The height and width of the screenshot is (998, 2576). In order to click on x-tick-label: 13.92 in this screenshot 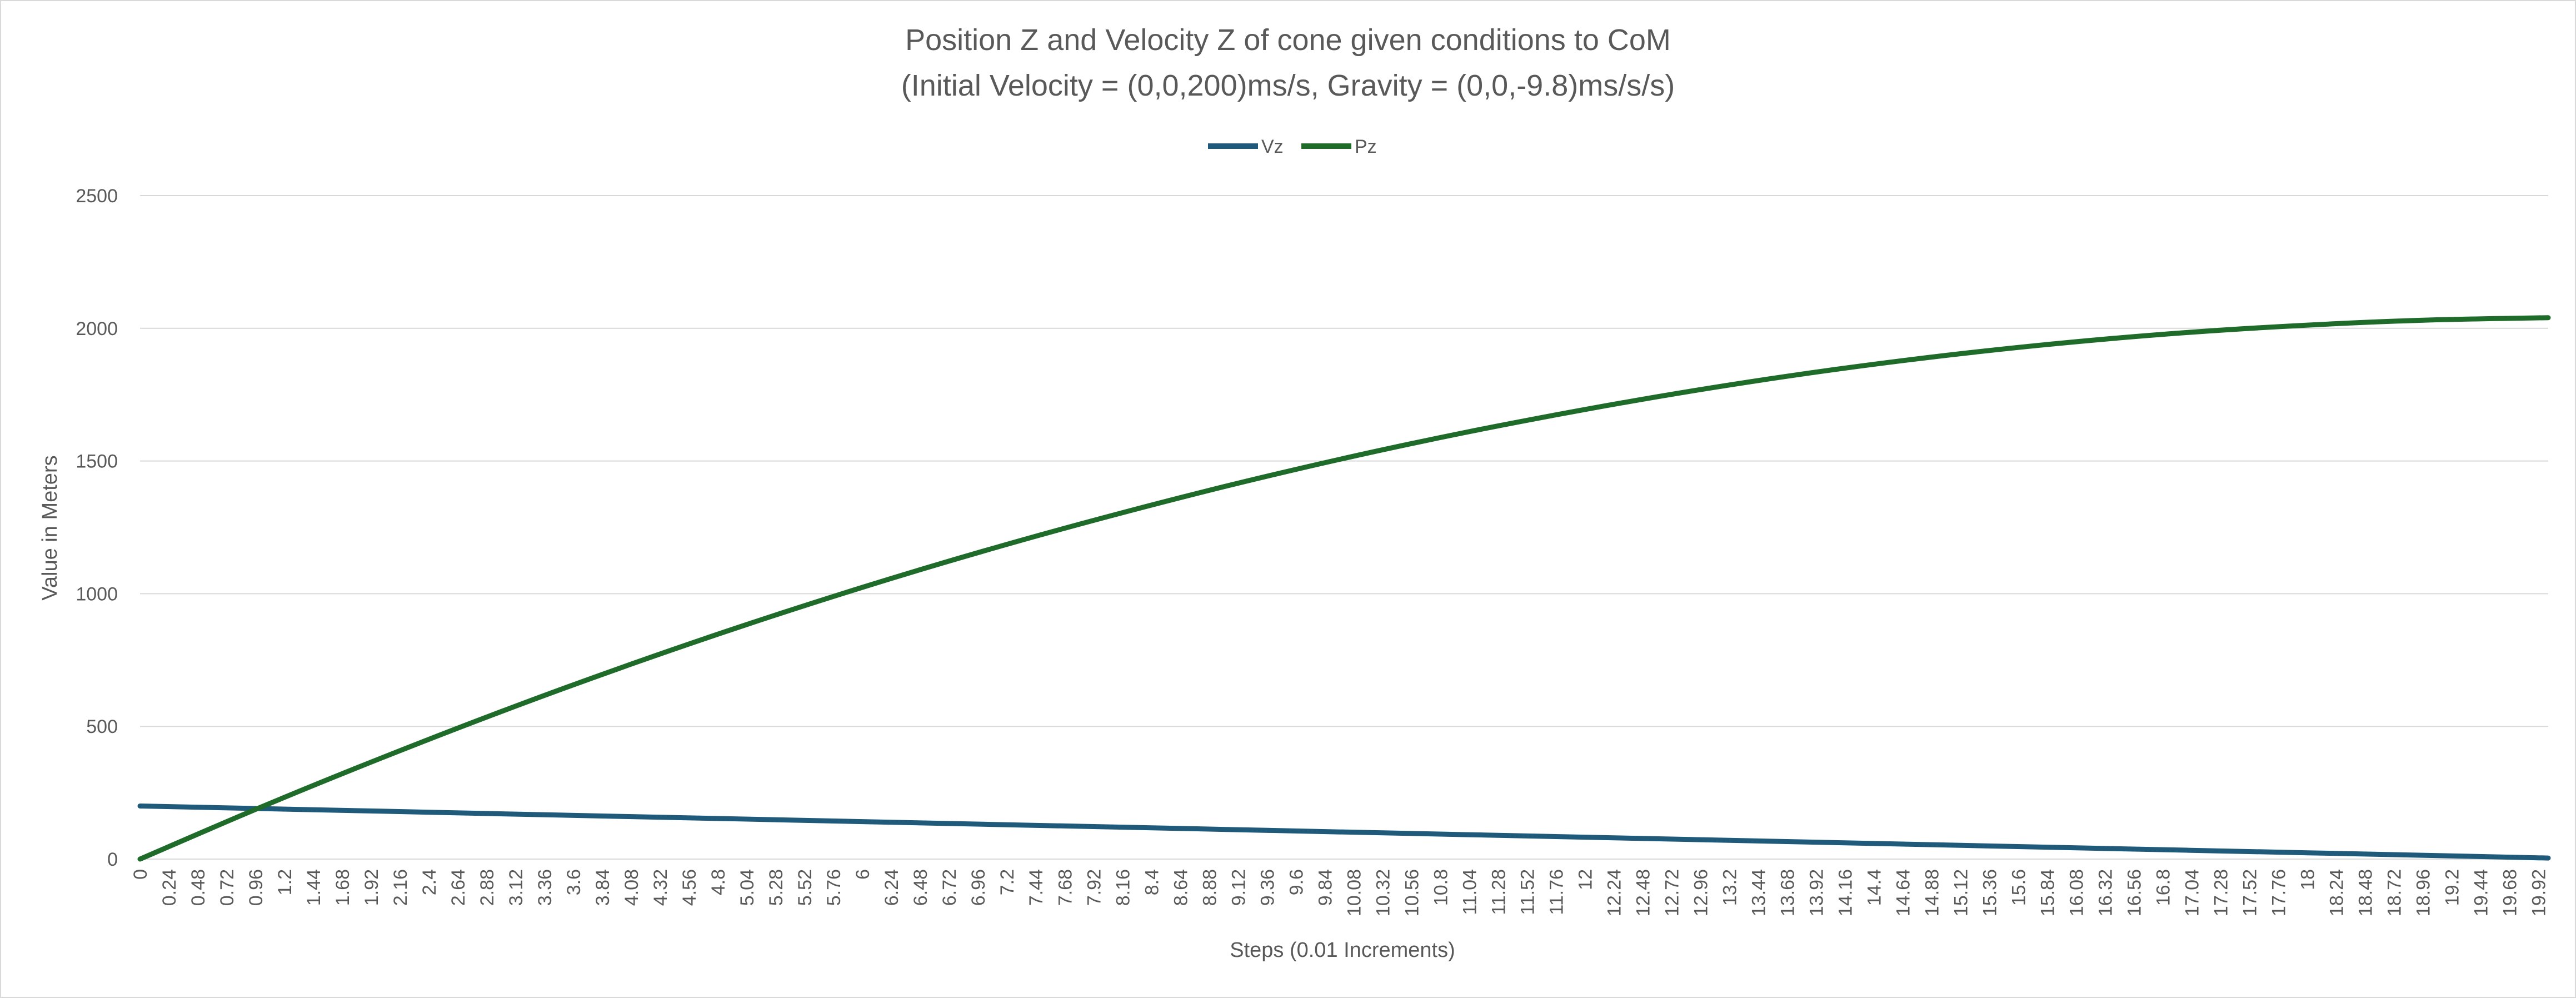, I will do `click(1816, 893)`.